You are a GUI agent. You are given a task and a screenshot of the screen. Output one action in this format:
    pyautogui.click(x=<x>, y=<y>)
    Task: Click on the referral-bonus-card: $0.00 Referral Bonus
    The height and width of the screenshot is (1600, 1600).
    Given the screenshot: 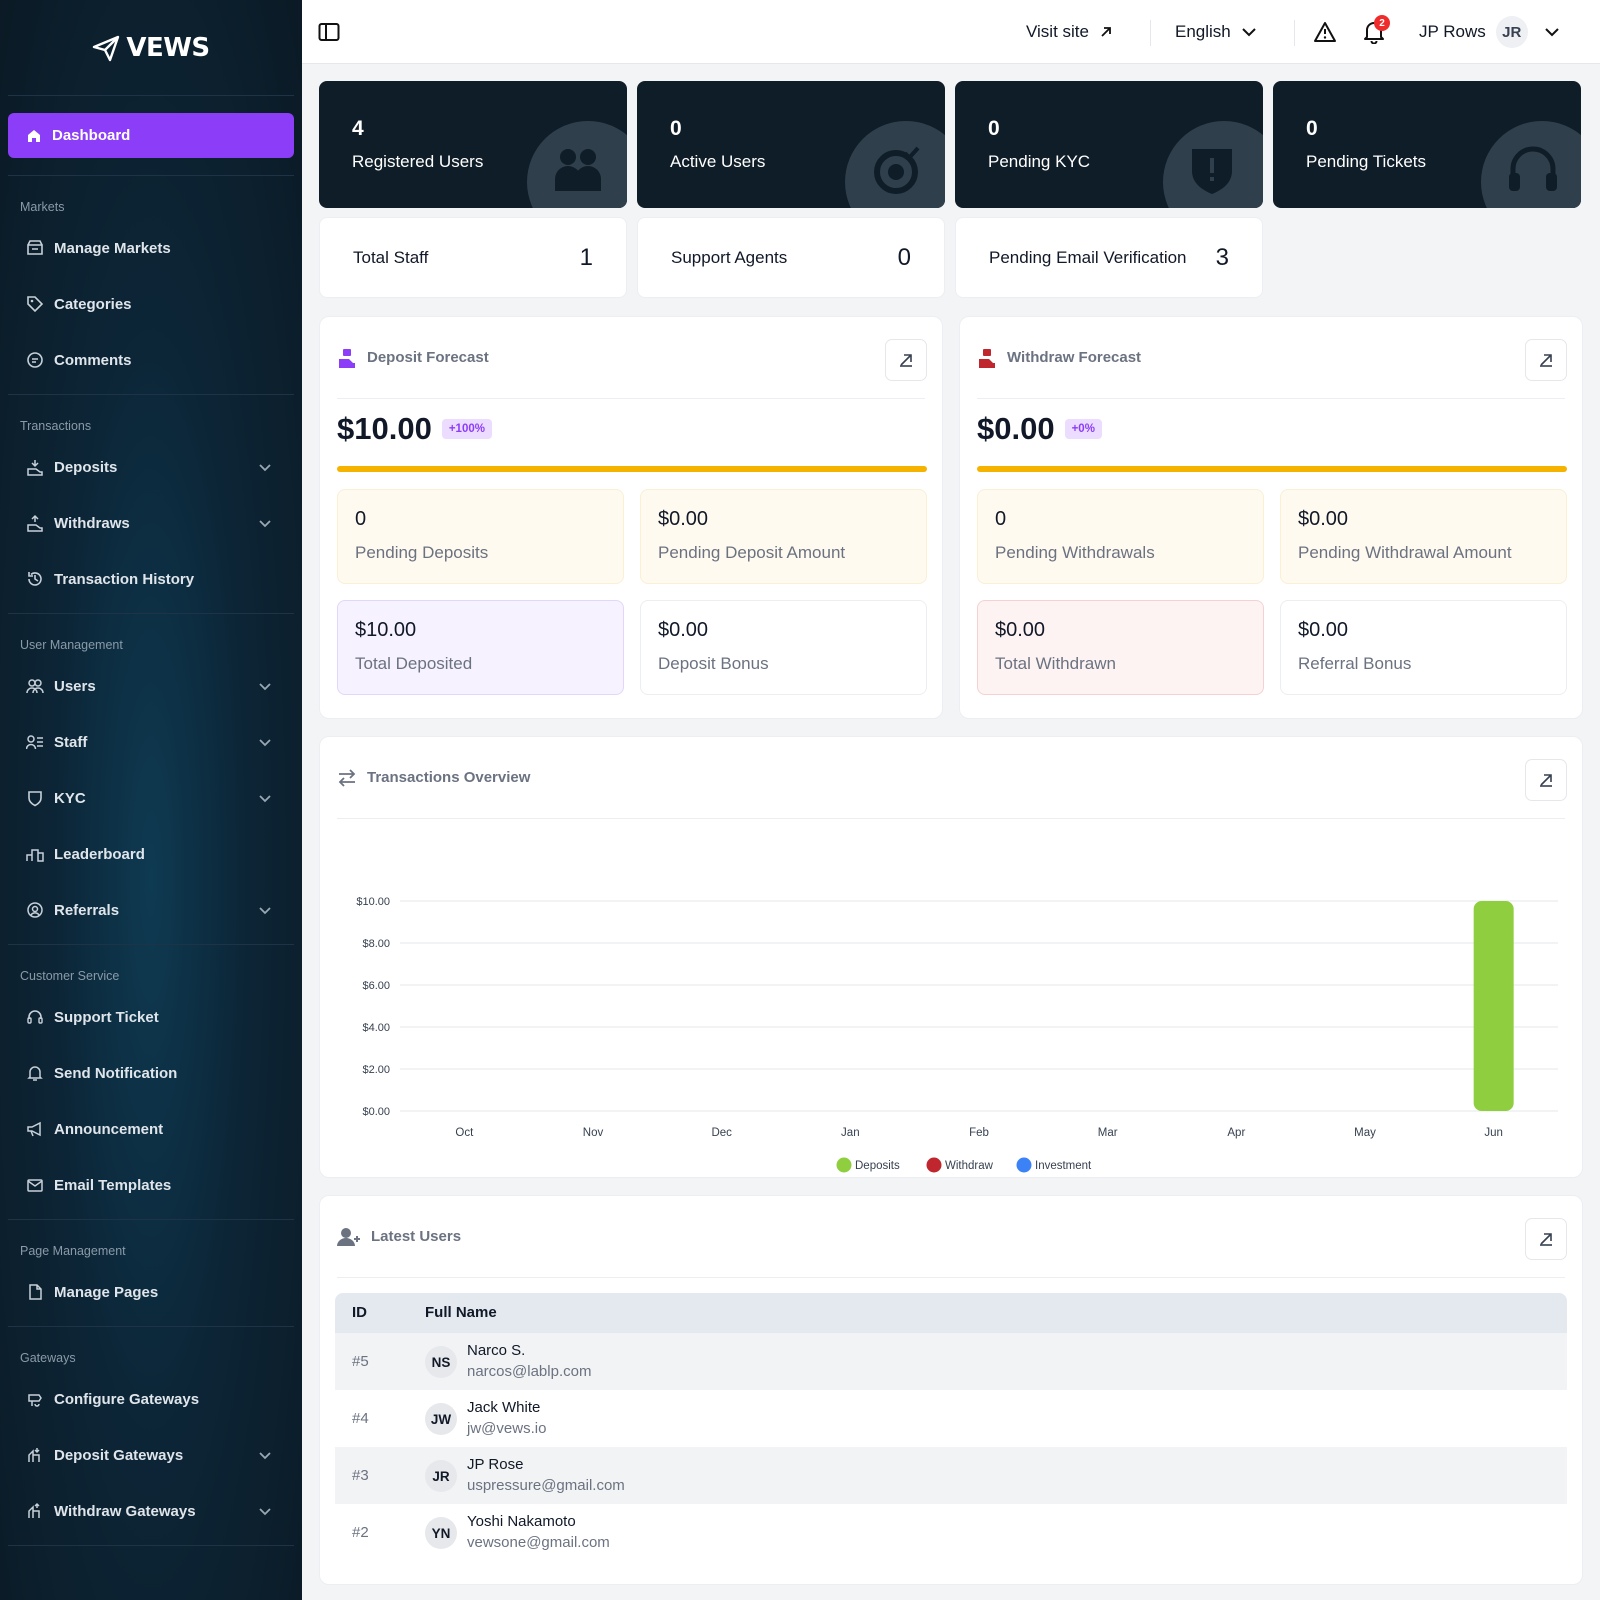 What is the action you would take?
    pyautogui.click(x=1423, y=647)
    